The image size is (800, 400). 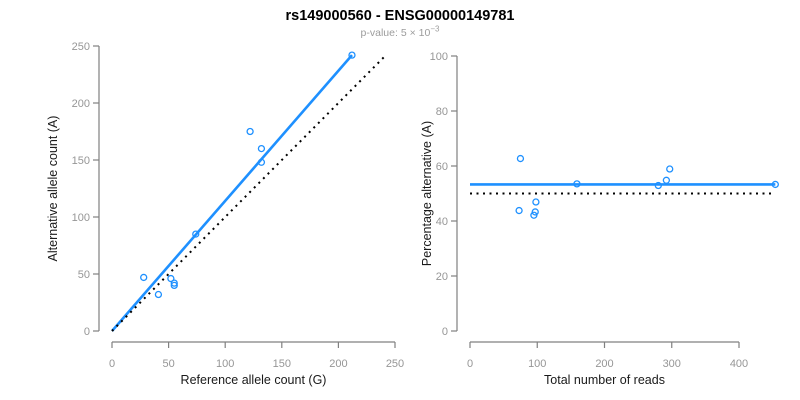 What do you see at coordinates (53, 189) in the screenshot?
I see `y-axis-title: Alternative allele count (A)` at bounding box center [53, 189].